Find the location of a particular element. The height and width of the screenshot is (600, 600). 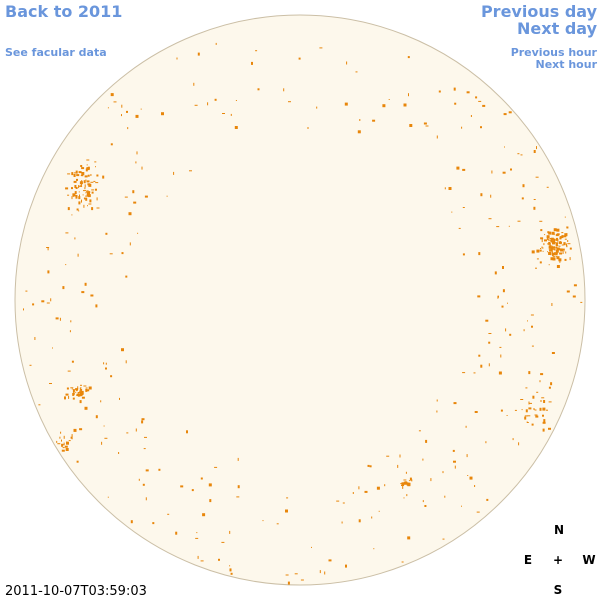

facular-data-link: See facular data is located at coordinates (56, 52).